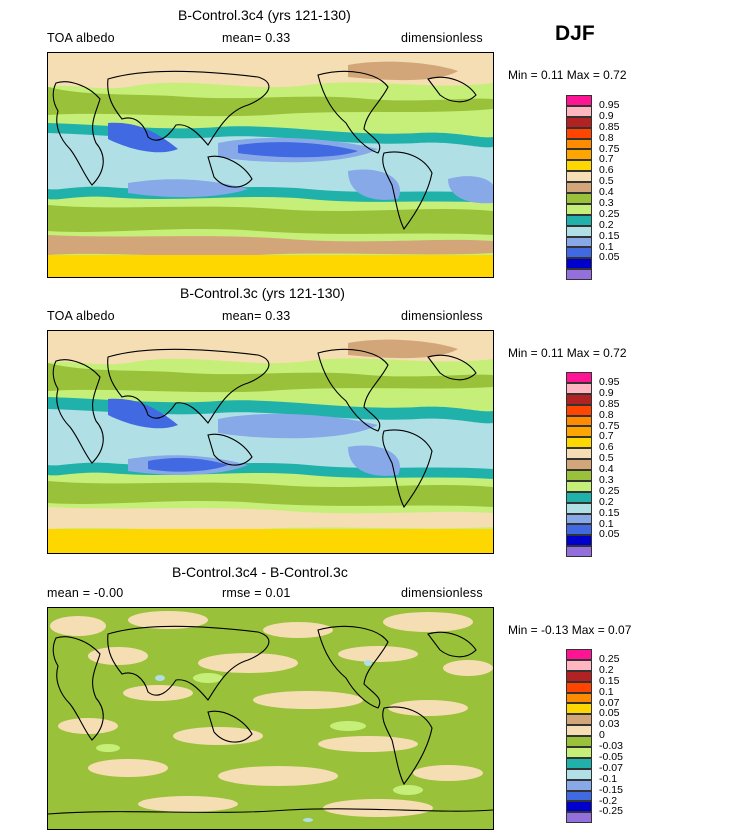 The height and width of the screenshot is (835, 733). What do you see at coordinates (608, 800) in the screenshot?
I see `legend-label: -0.2` at bounding box center [608, 800].